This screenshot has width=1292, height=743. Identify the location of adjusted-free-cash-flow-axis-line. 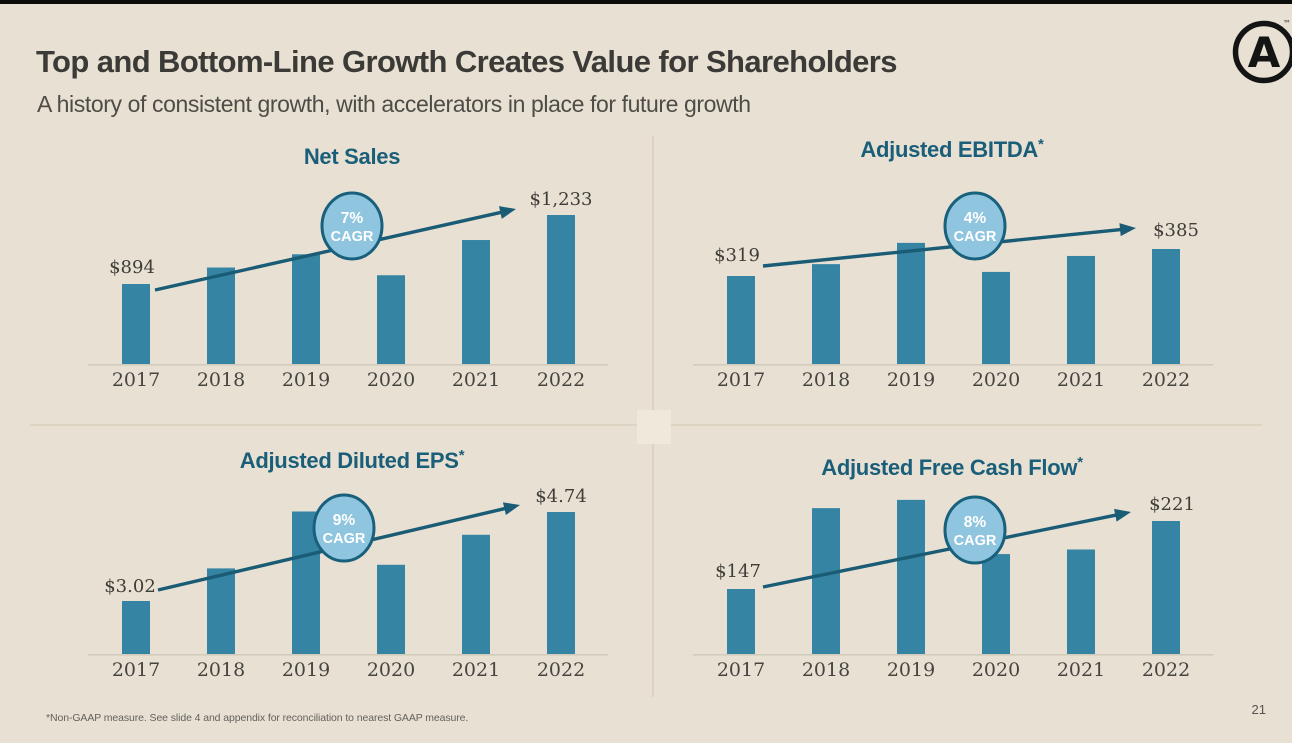
(953, 655).